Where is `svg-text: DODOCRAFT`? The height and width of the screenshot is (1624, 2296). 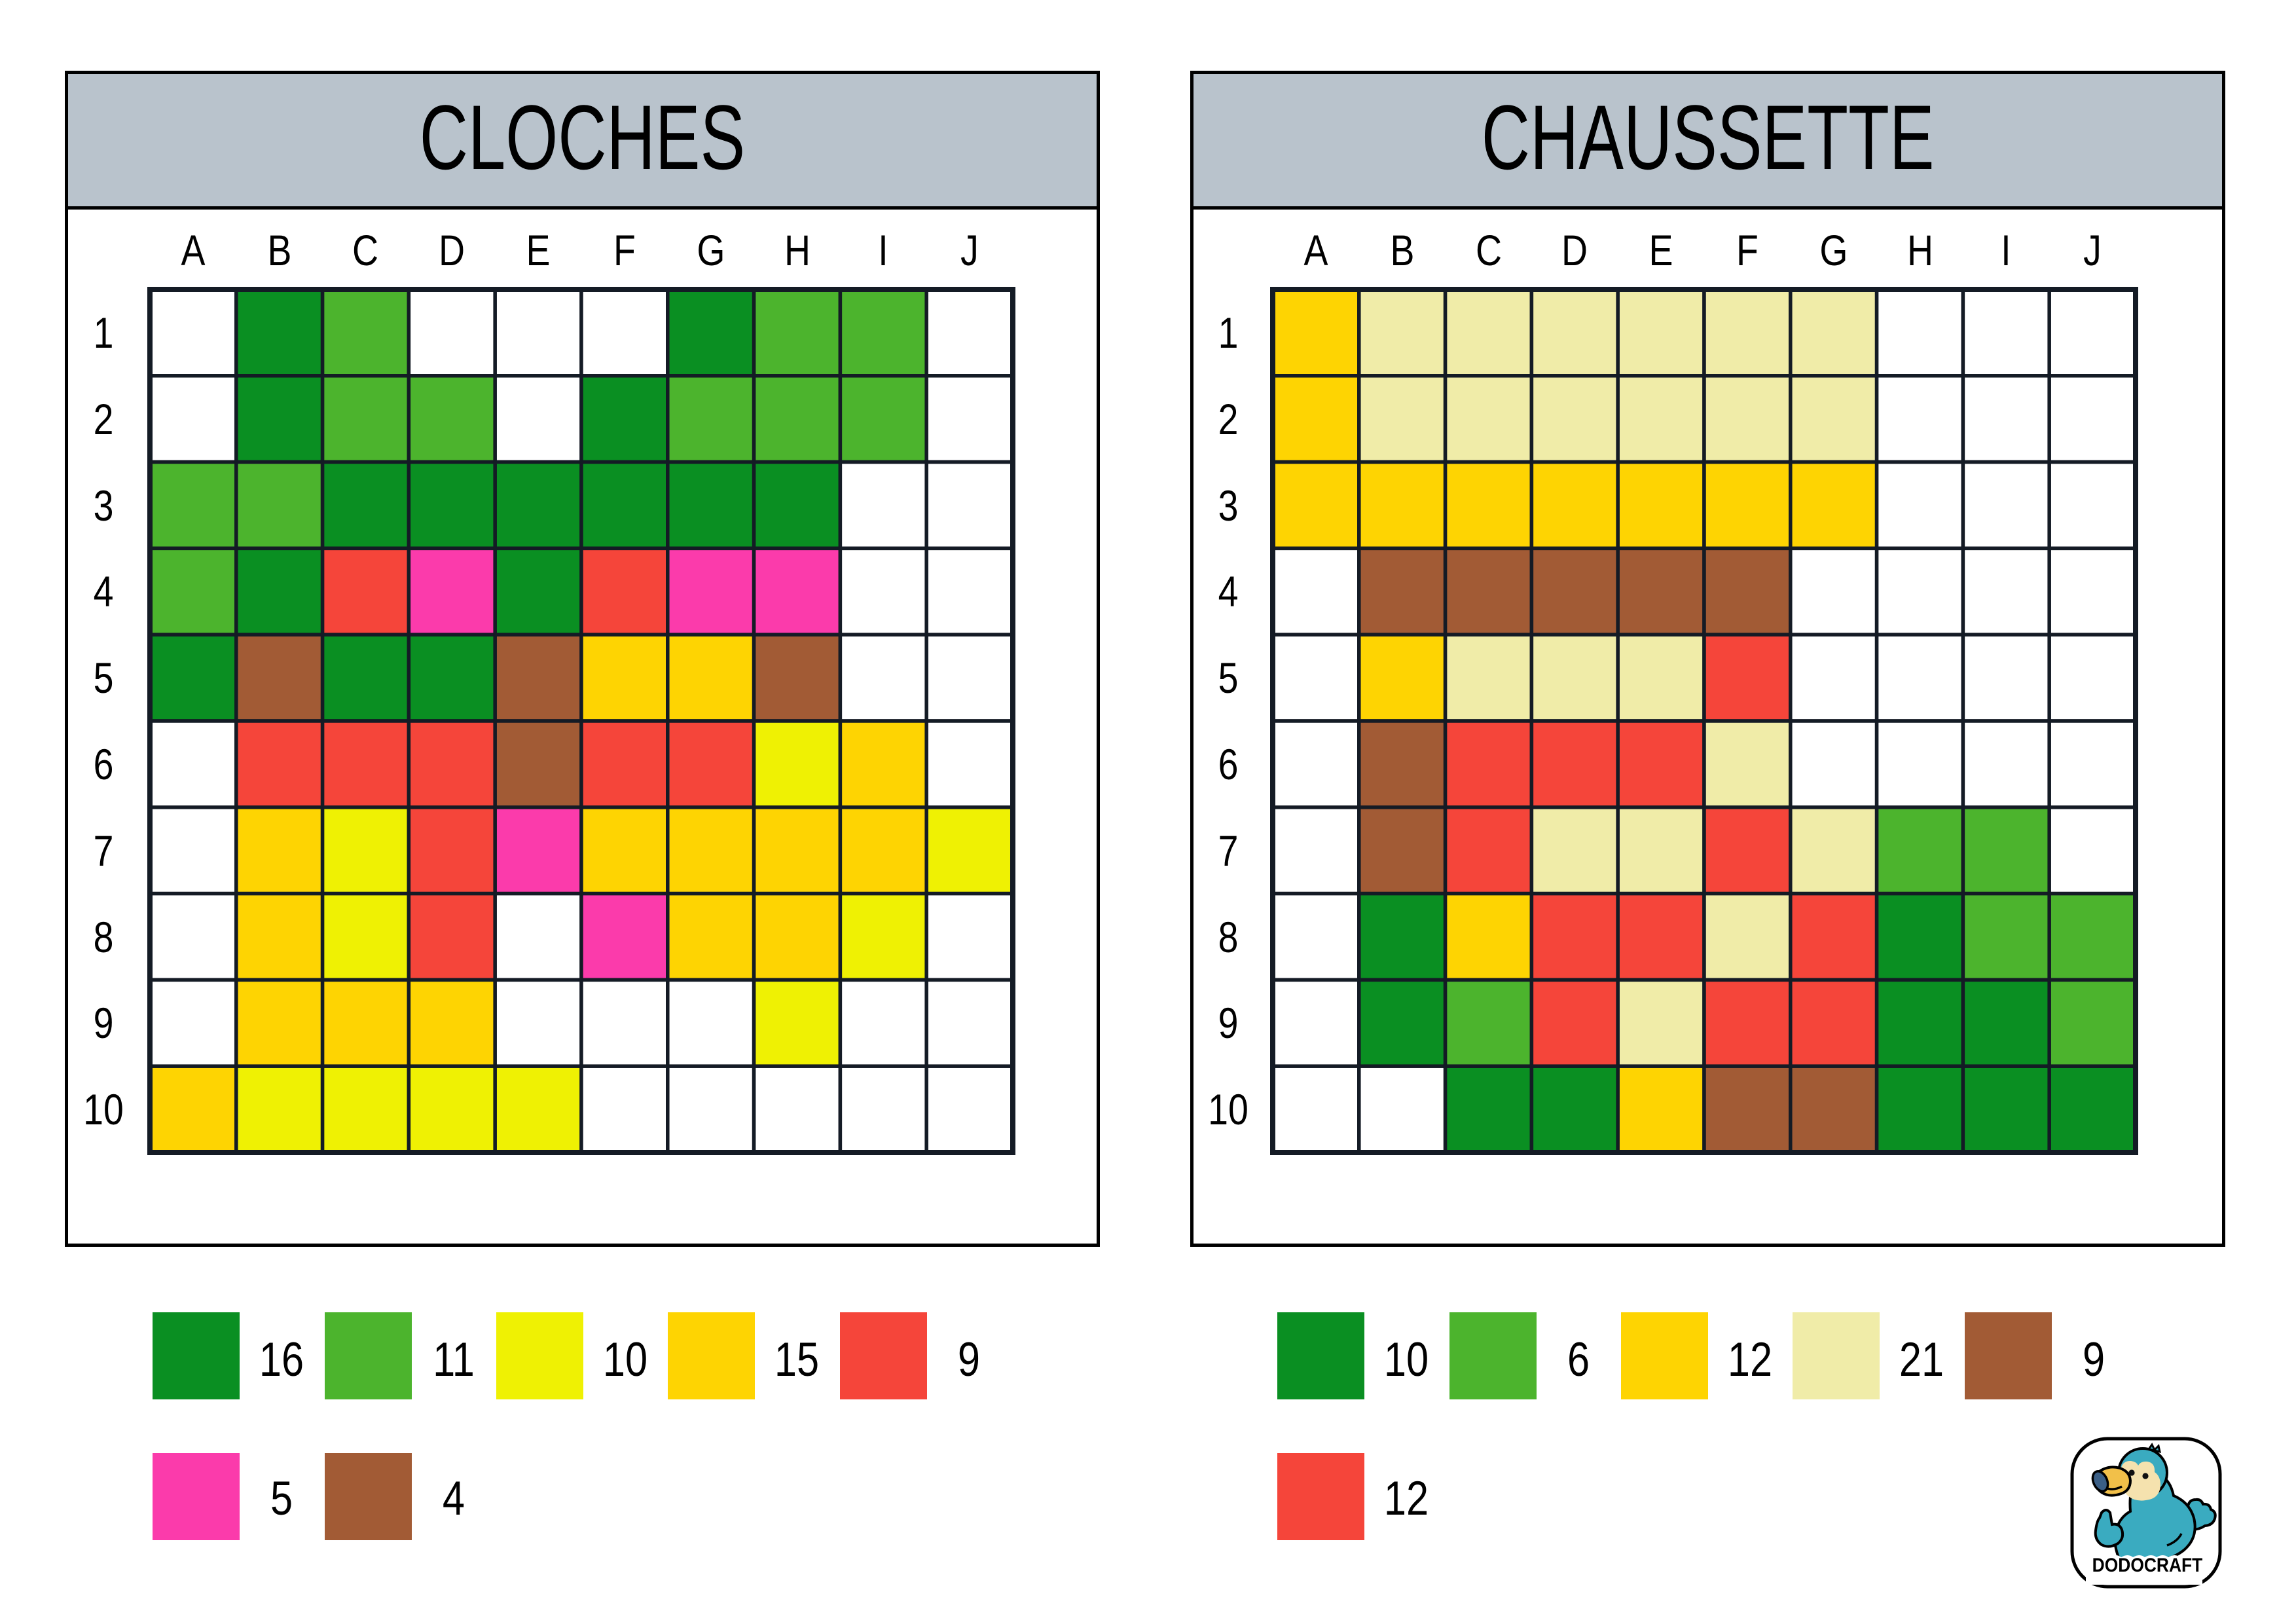 svg-text: DODOCRAFT is located at coordinates (2147, 1564).